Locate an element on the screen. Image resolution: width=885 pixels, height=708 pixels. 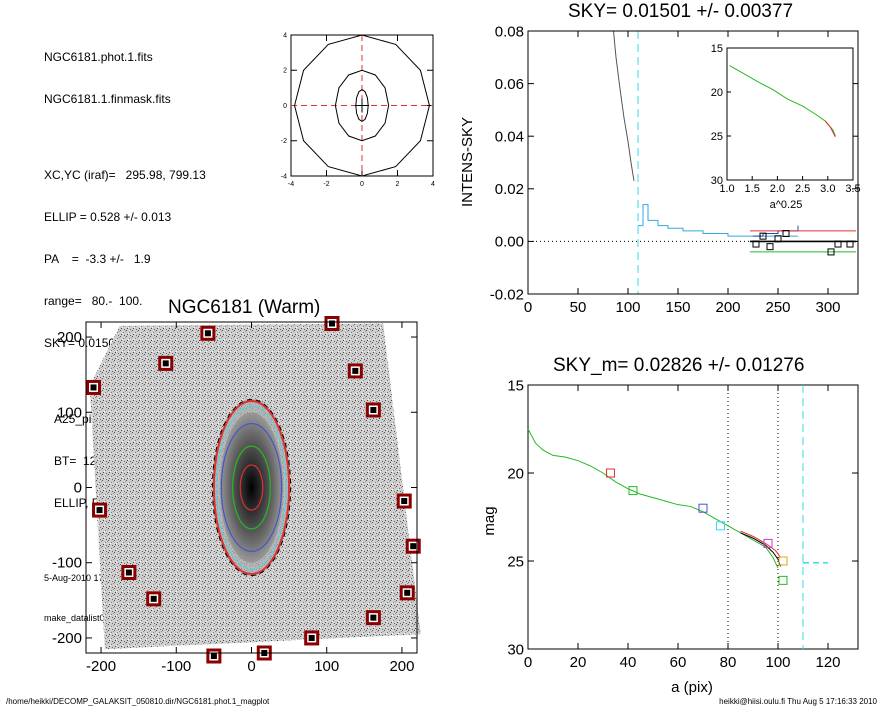
file-name-2: NGC6181.1.finmask.fits is located at coordinates (107, 99).